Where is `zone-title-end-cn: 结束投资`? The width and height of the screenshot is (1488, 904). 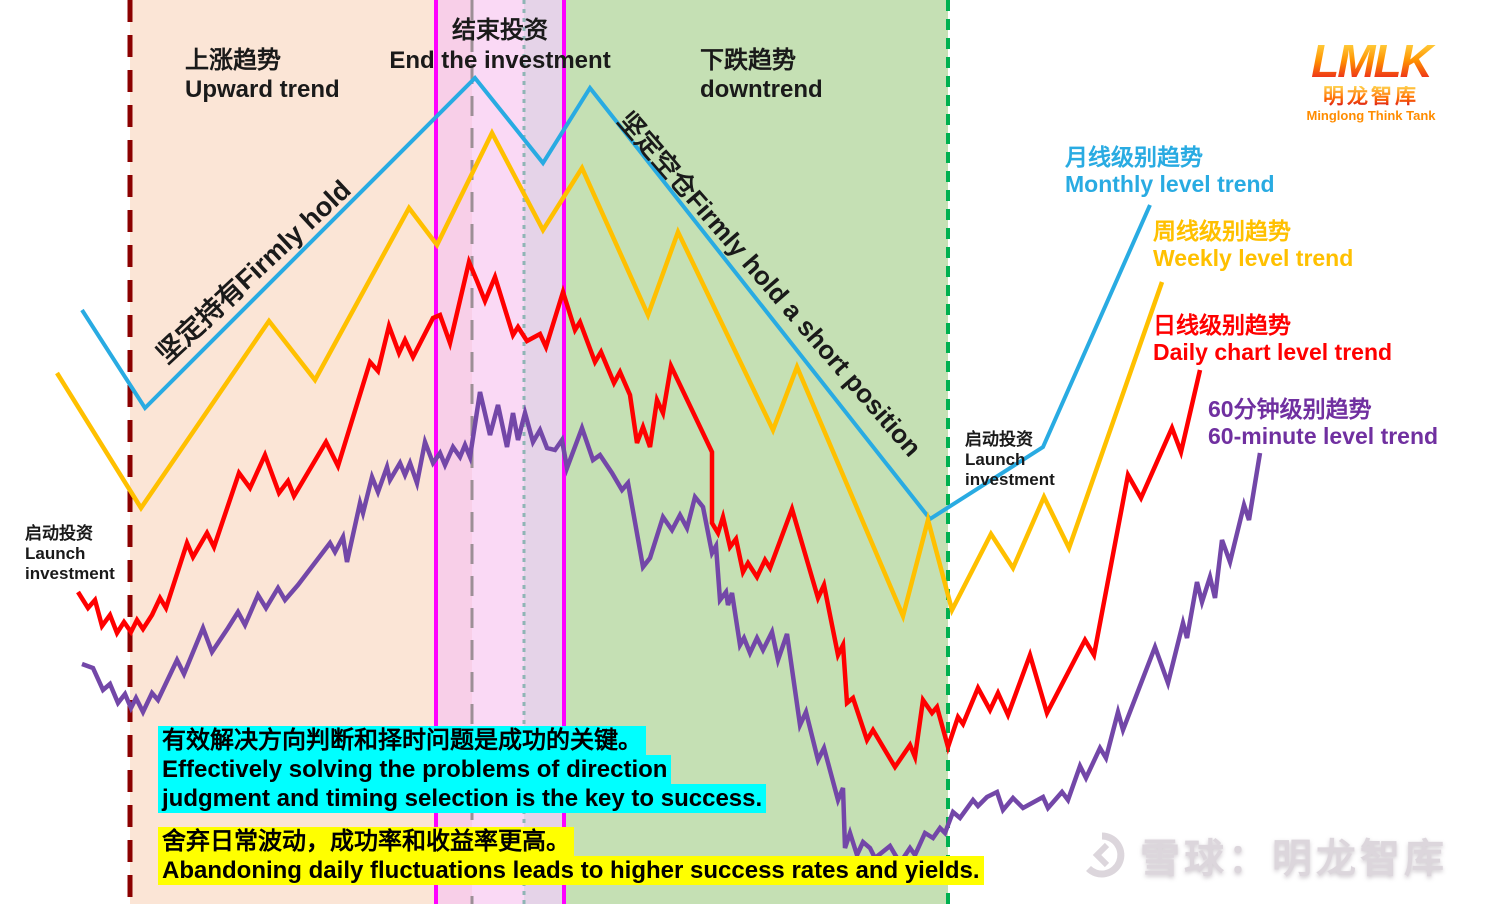
zone-title-end-cn: 结束投资 is located at coordinates (500, 30).